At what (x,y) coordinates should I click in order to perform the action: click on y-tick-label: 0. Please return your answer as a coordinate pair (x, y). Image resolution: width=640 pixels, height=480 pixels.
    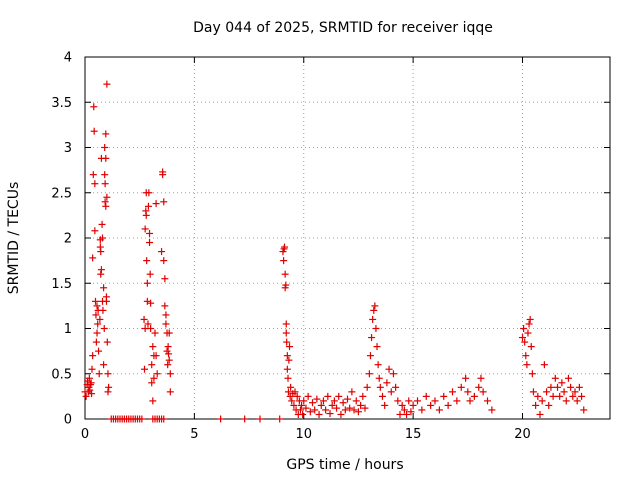
    Looking at the image, I should click on (68, 420).